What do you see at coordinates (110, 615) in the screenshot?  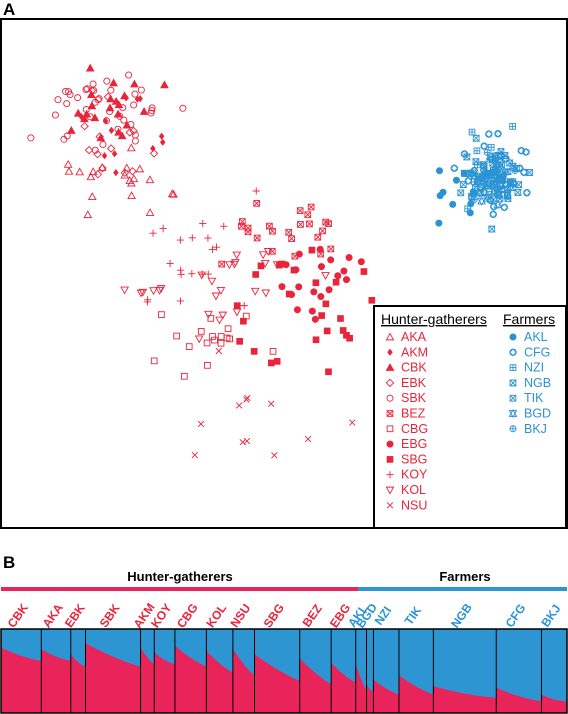 I see `pop-label-sbk: SBK` at bounding box center [110, 615].